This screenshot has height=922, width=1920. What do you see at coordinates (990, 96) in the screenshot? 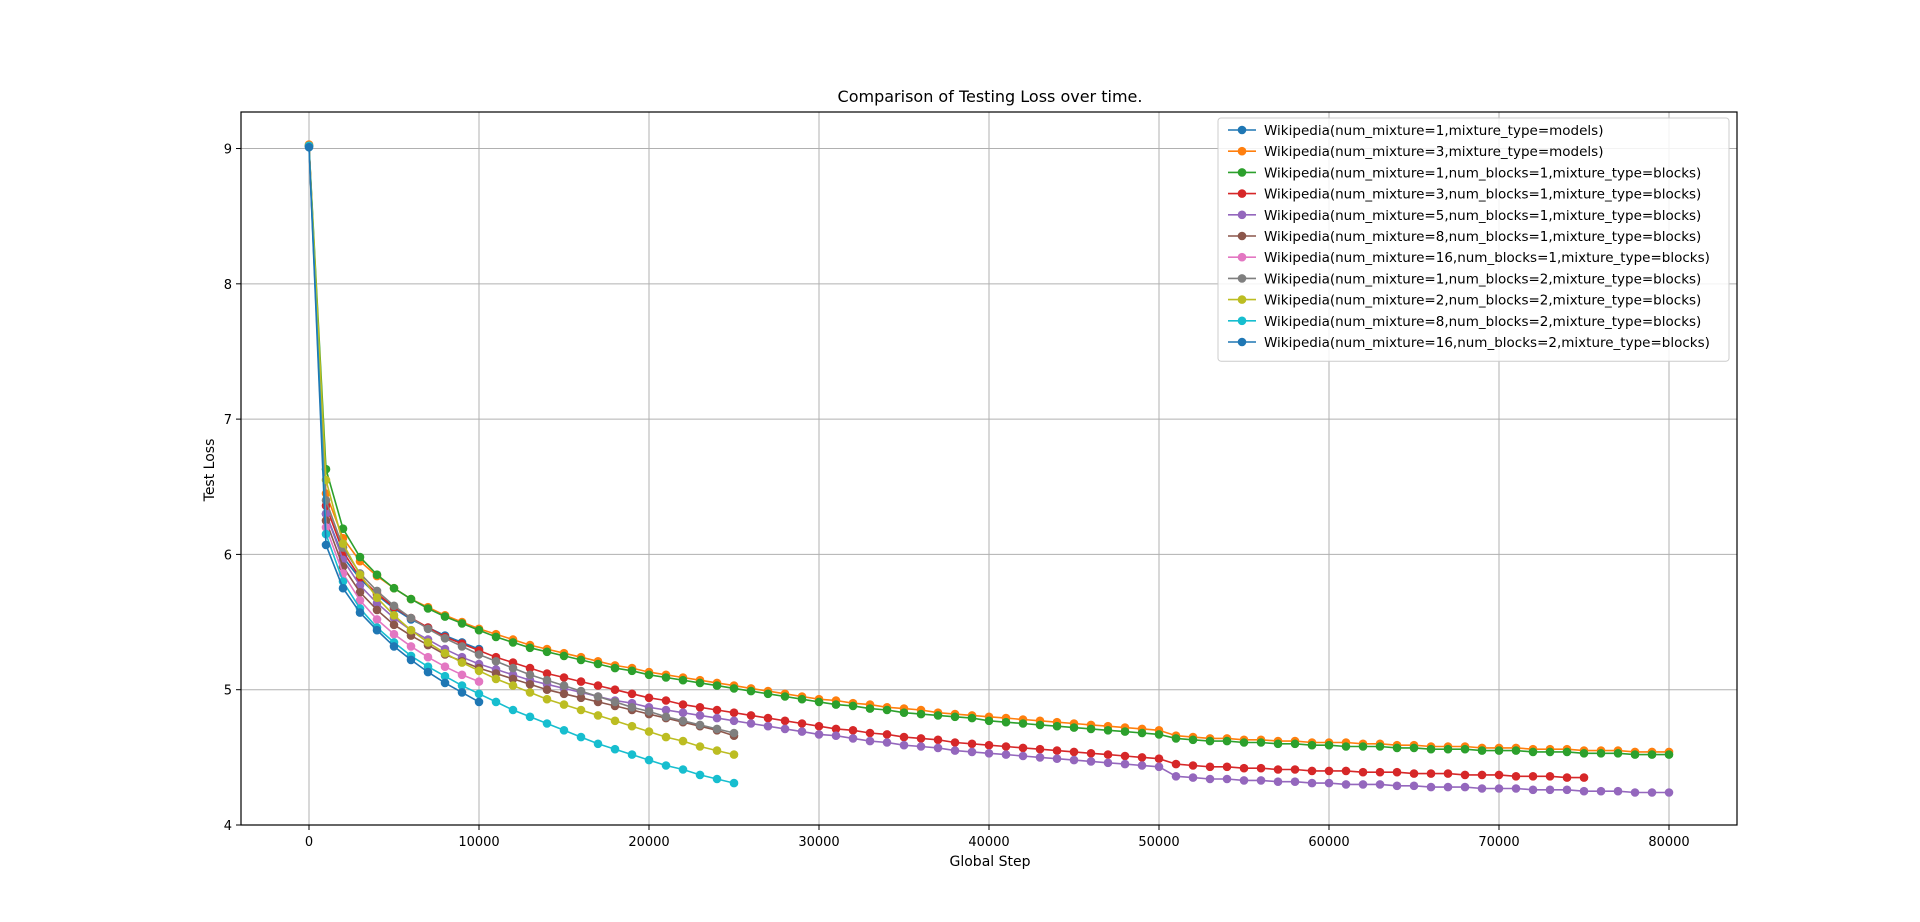
I see `chart-title: Comparison of Testing Loss over time.` at bounding box center [990, 96].